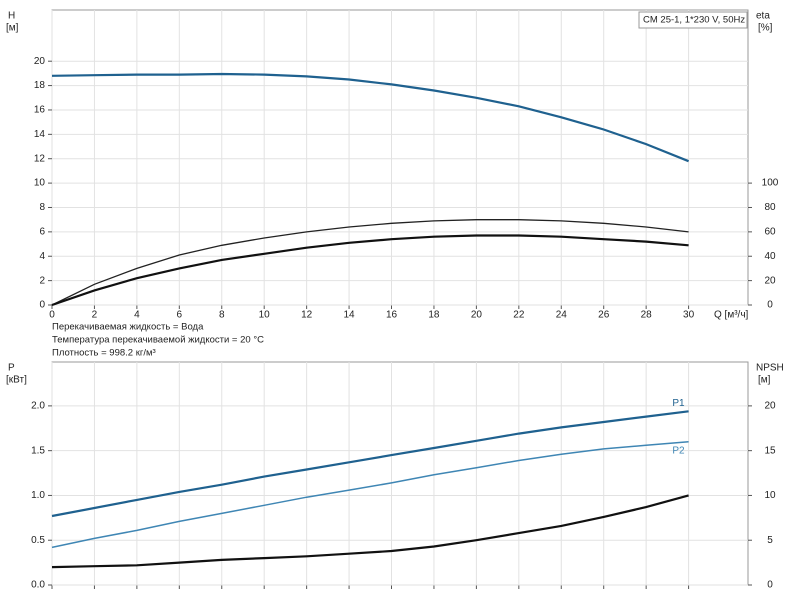 The image size is (800, 600). What do you see at coordinates (38, 585) in the screenshot?
I see `y-tick-label: 0.0` at bounding box center [38, 585].